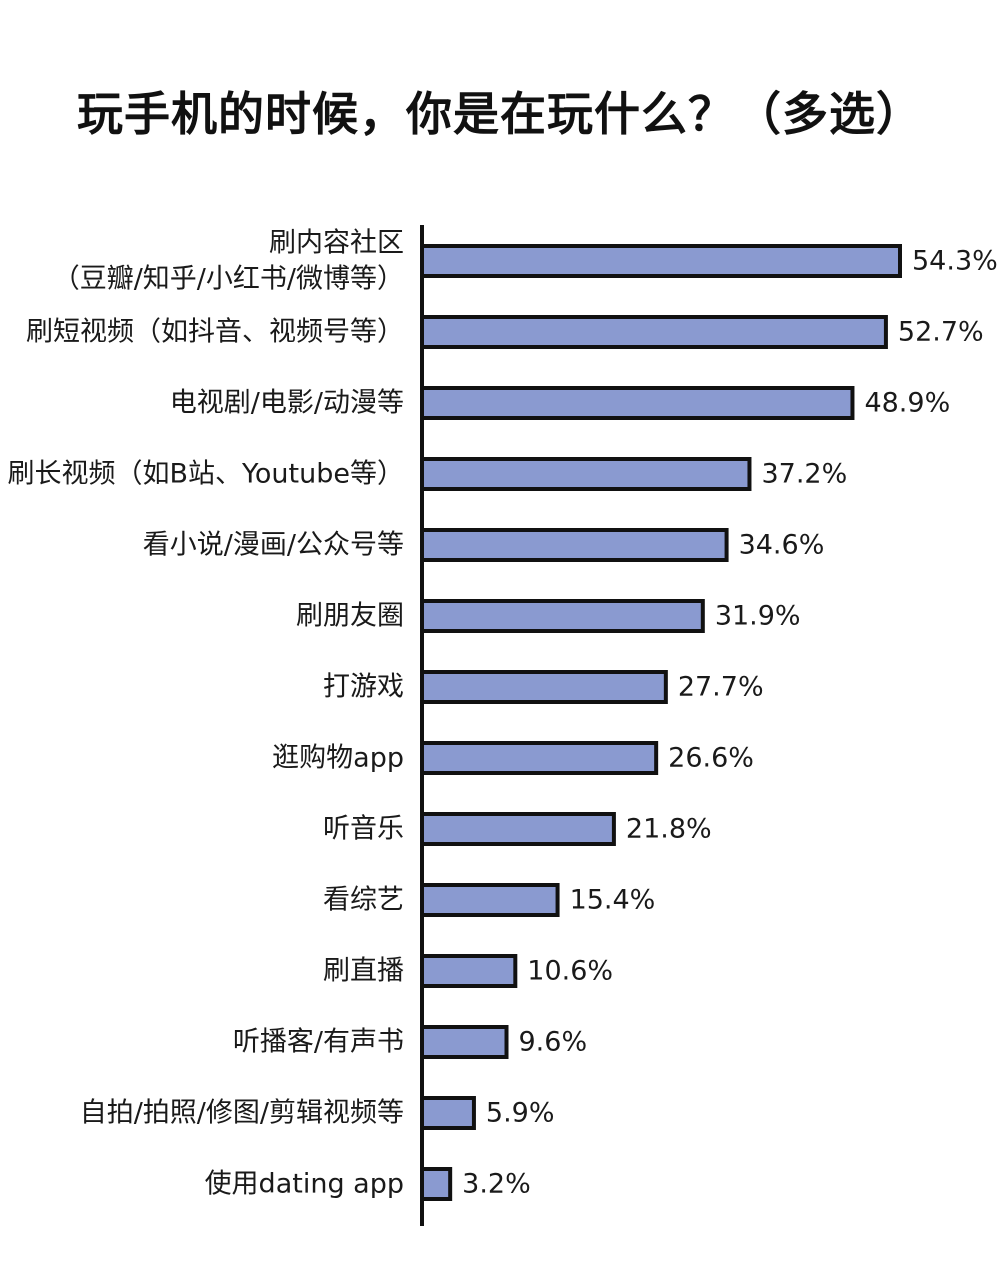 The image size is (1000, 1282). Describe the element at coordinates (500, 114) in the screenshot. I see `chart-title: 玩手机的时候，你是在玩什么？（多选）` at that location.